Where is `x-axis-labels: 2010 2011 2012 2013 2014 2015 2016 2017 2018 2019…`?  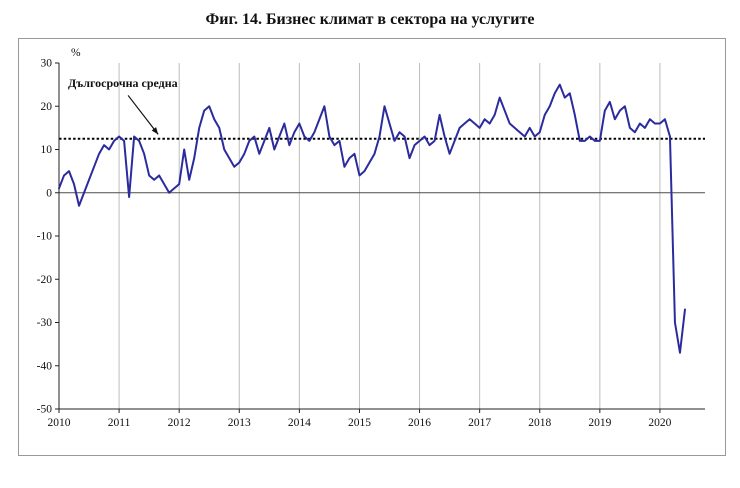
x-axis-labels: 2010 2011 2012 2013 2014 2015 2016 2017 2018 2019… is located at coordinates (360, 419).